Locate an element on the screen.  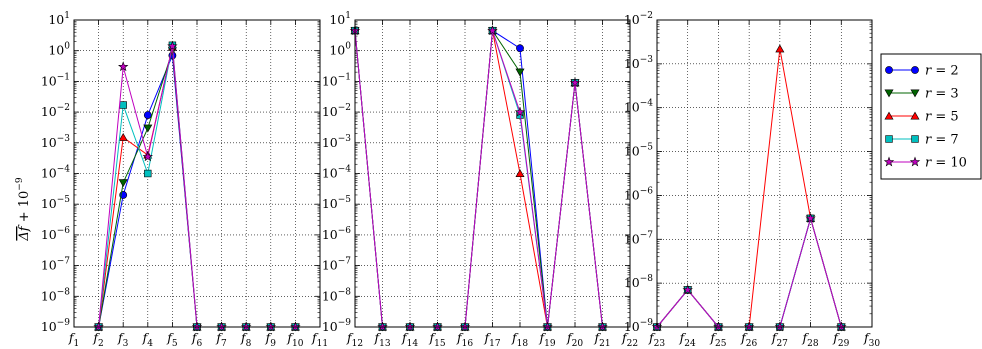
x-tick-label: f11 is located at coordinates (319, 339).